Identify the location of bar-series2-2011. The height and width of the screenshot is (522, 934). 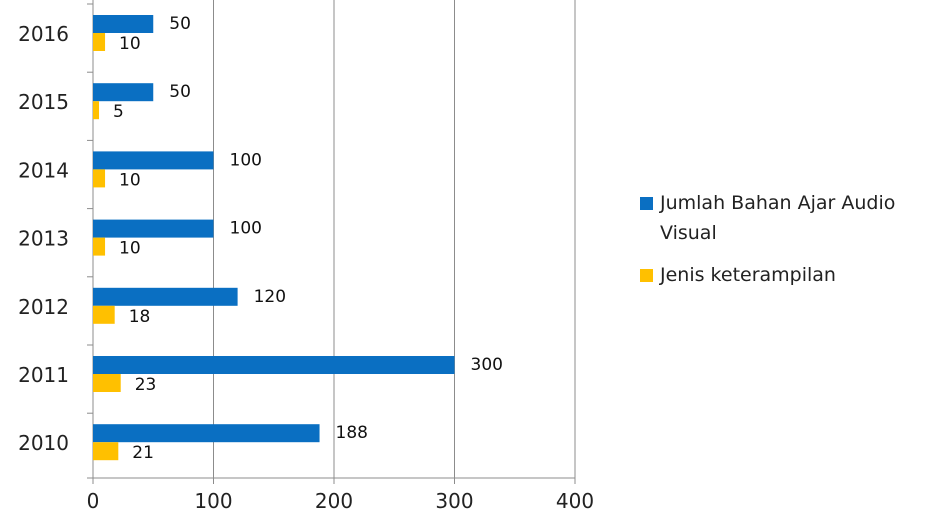
(107, 383).